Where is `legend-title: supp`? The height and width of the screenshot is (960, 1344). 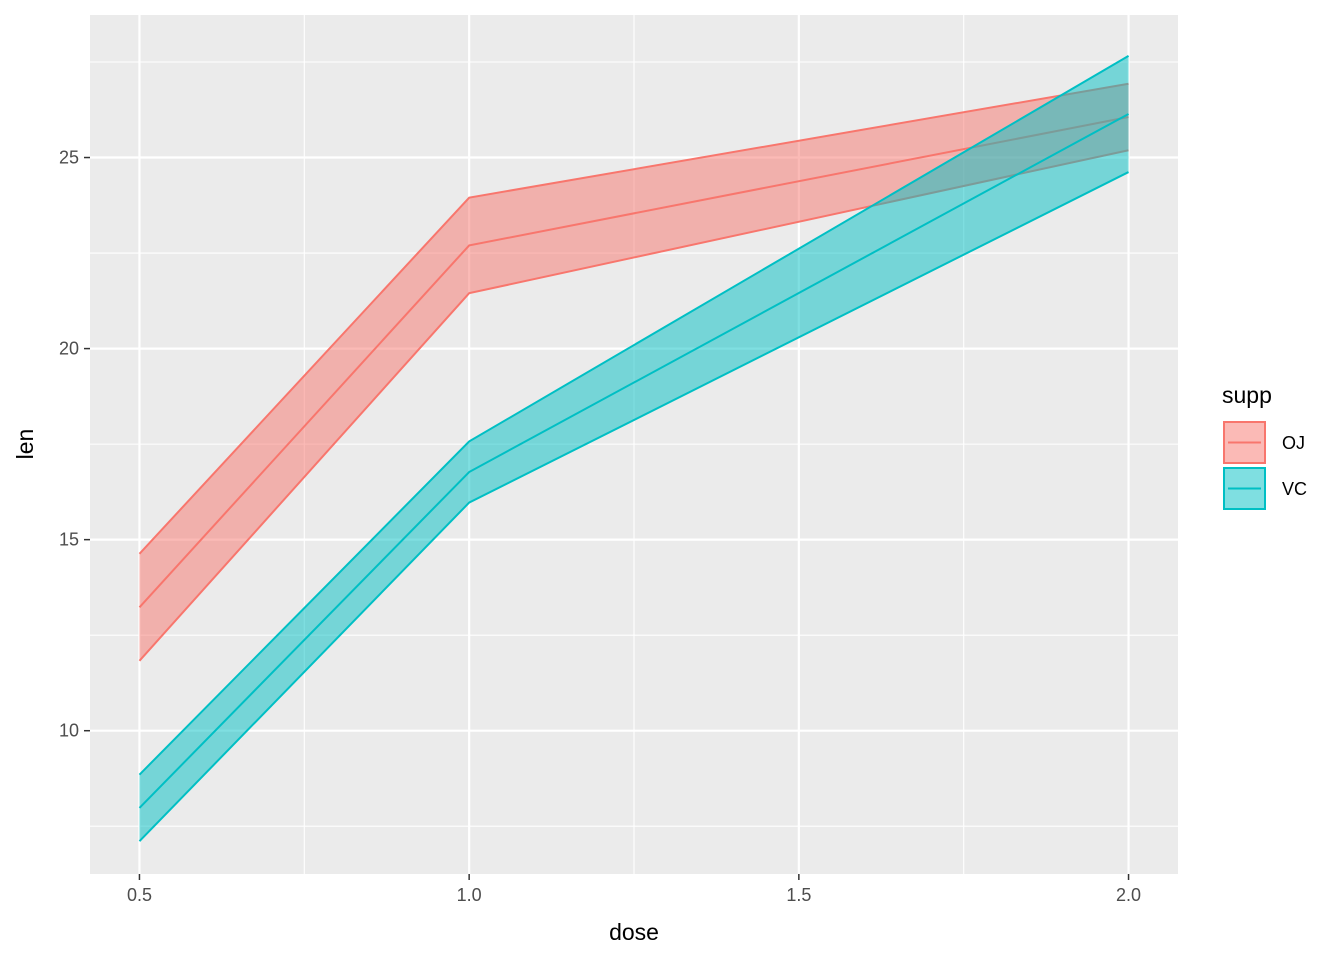
legend-title: supp is located at coordinates (1247, 395).